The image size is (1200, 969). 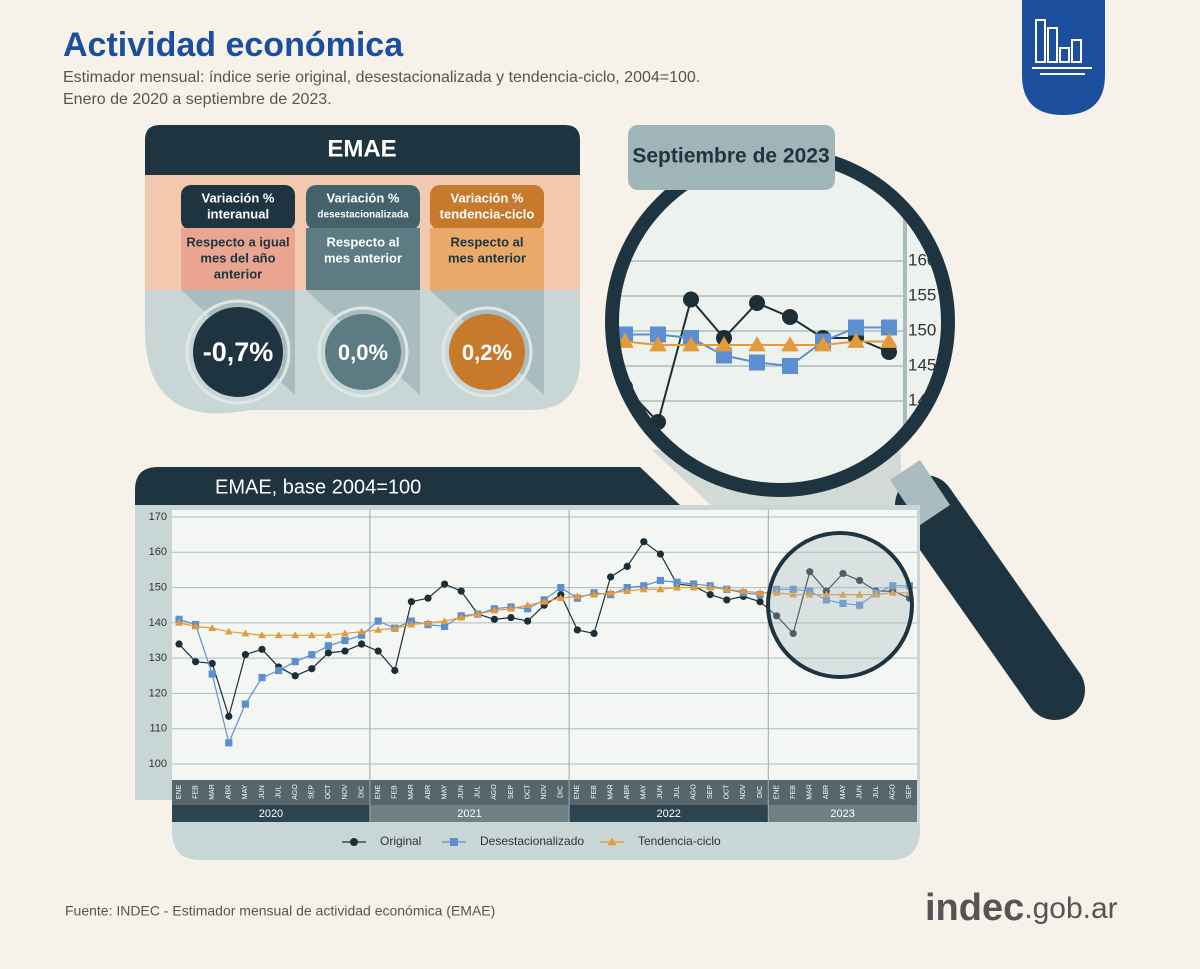 What do you see at coordinates (428, 792) in the screenshot?
I see `x-tick-label: ABR` at bounding box center [428, 792].